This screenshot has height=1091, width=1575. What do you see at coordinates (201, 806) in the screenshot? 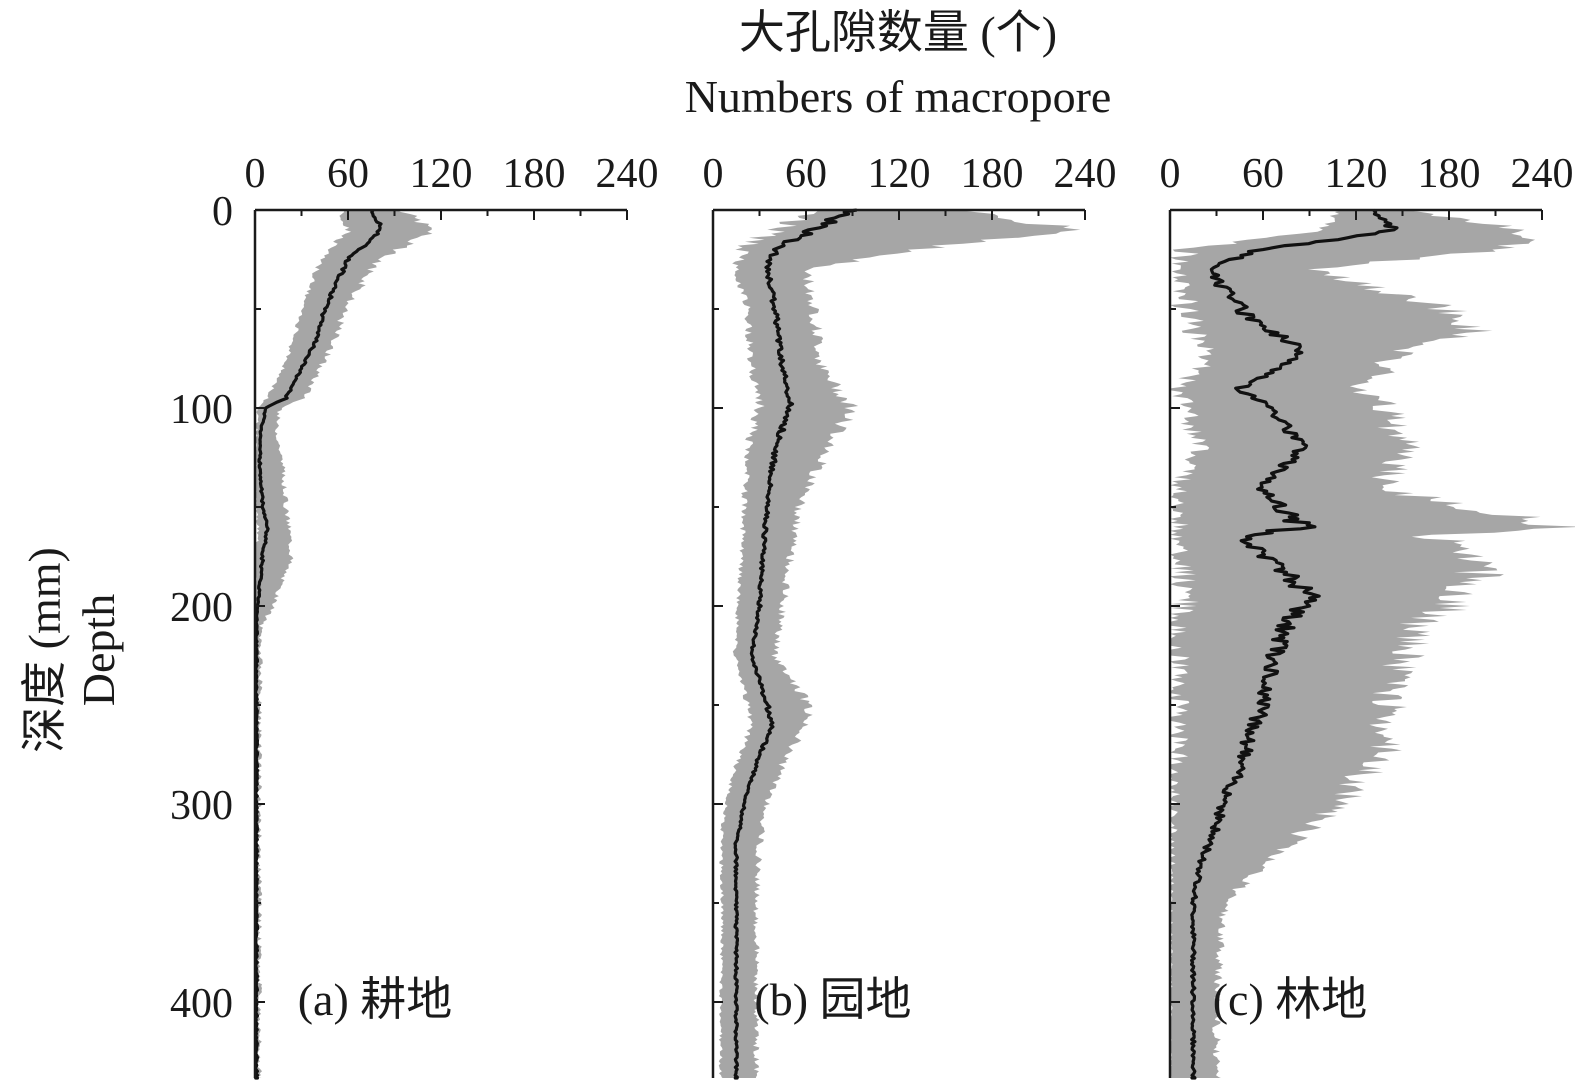
I see `y-tick-label: 300` at bounding box center [201, 806].